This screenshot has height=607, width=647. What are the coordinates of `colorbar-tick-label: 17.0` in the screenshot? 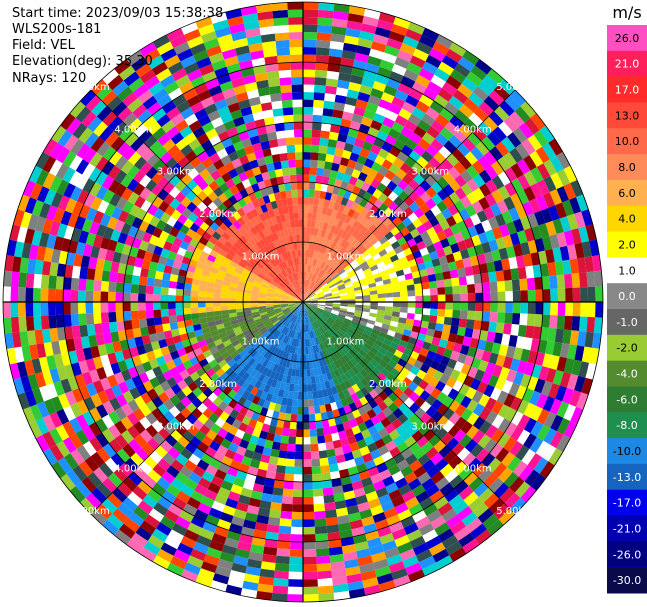 It's located at (627, 90).